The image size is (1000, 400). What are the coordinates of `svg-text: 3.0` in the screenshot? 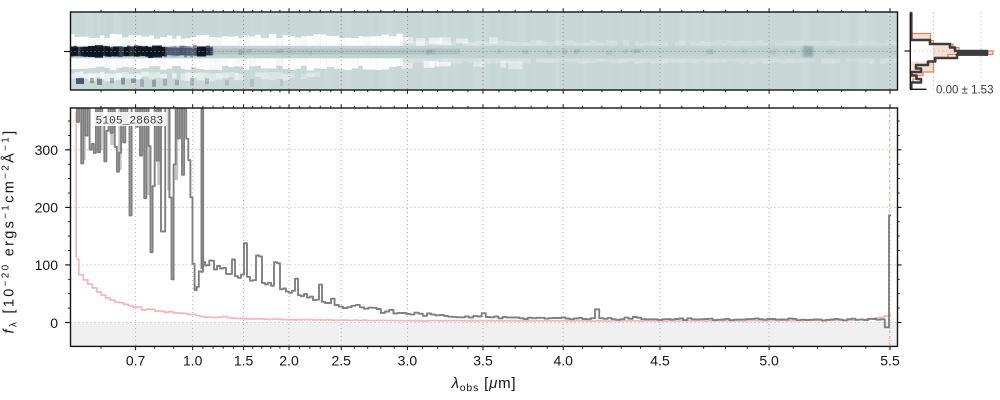 It's located at (408, 361).